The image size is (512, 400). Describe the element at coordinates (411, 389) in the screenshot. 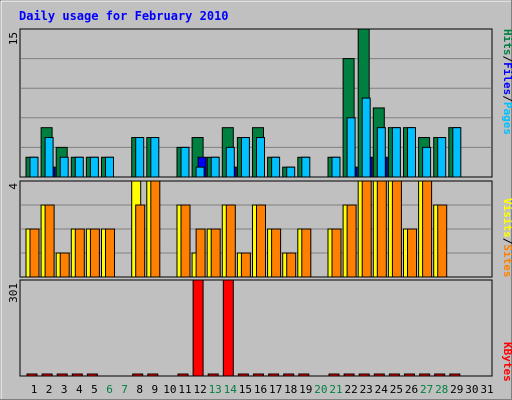

I see `x-tick-label-day-26: 26` at that location.